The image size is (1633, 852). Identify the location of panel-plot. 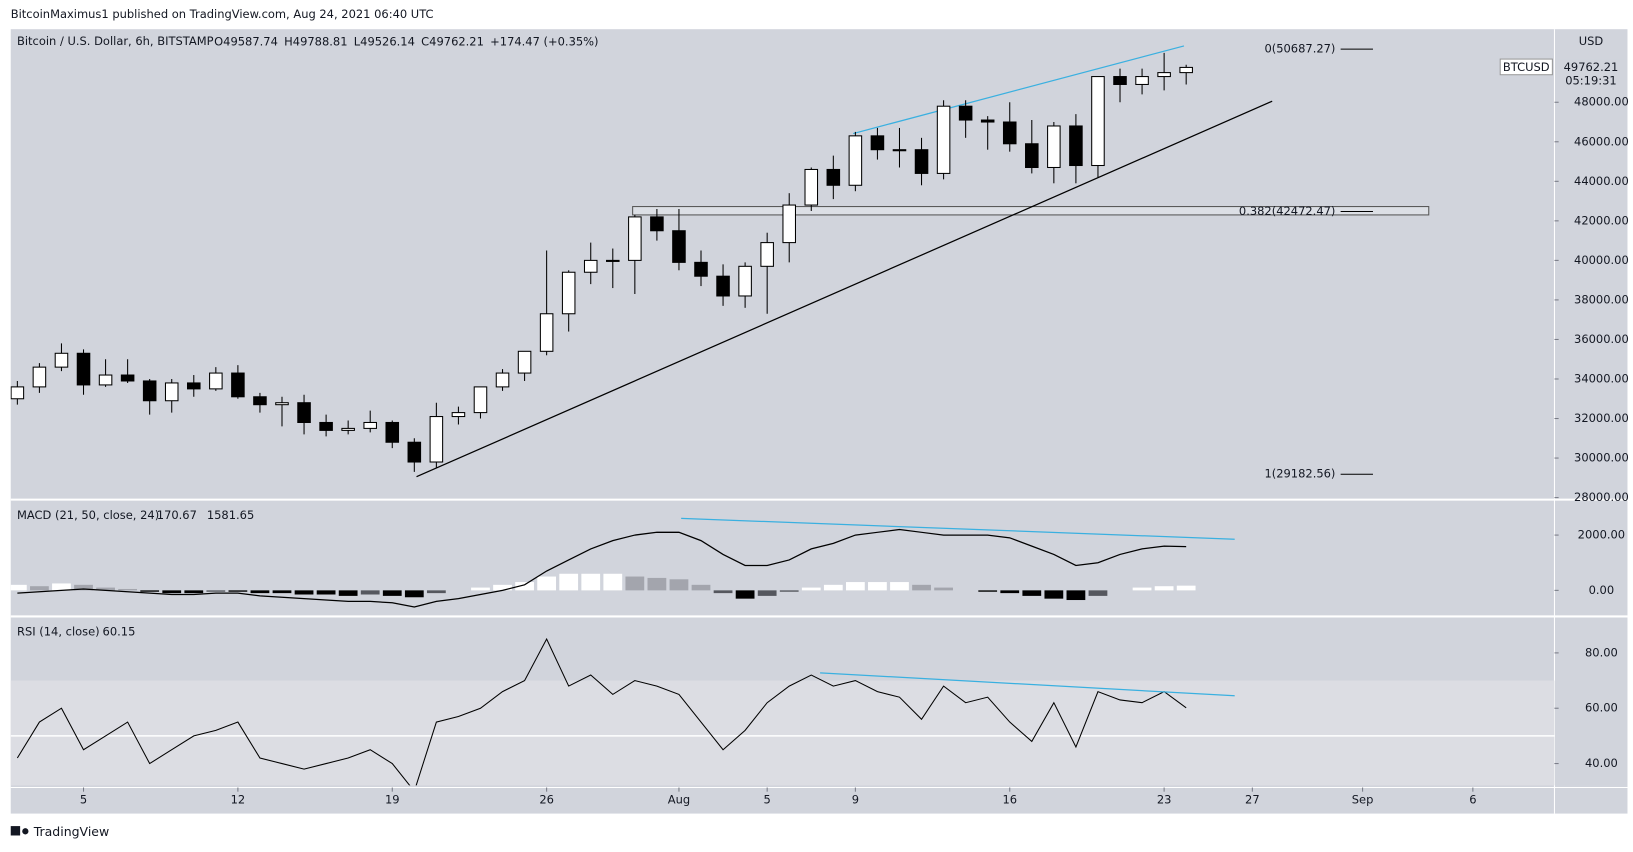
(622, 562).